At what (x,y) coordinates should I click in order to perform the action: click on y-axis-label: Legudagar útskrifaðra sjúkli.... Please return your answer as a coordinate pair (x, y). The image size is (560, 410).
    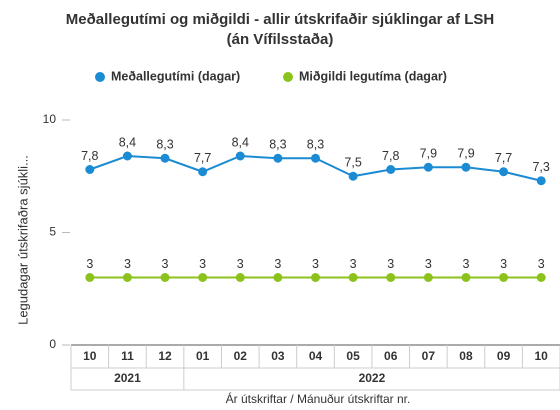
    Looking at the image, I should click on (22, 240).